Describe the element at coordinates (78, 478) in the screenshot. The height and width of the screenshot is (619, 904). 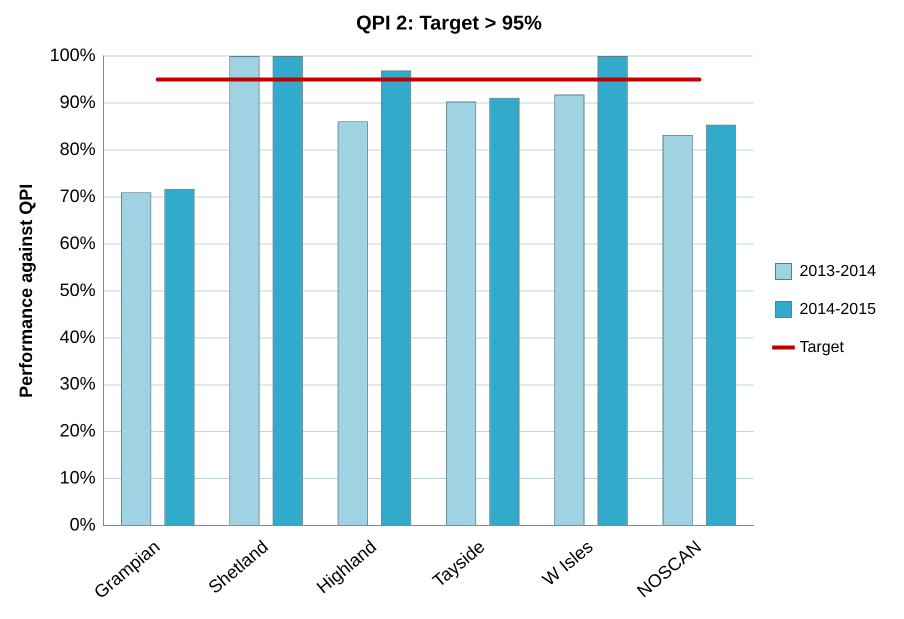
I see `y-tick-label: 10%` at that location.